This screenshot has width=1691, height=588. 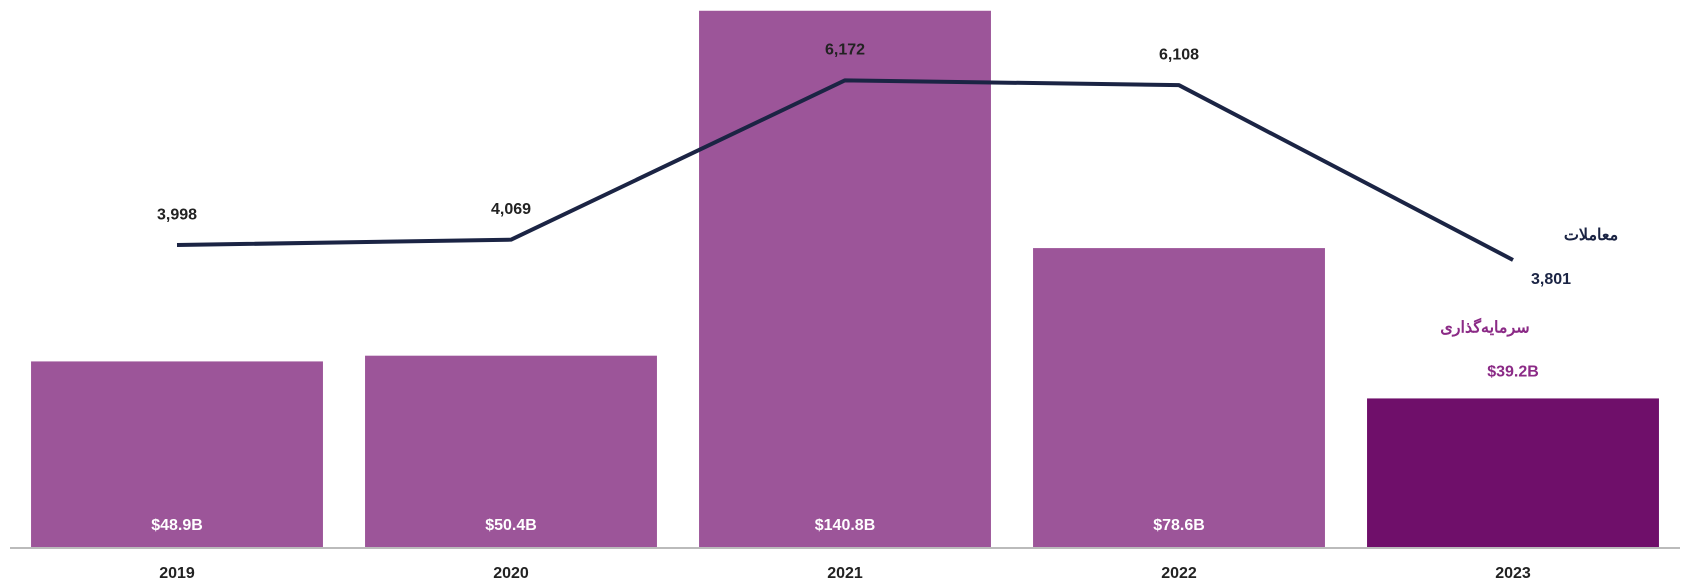 What do you see at coordinates (1513, 372) in the screenshot?
I see `bar-value-label: $39.2B` at bounding box center [1513, 372].